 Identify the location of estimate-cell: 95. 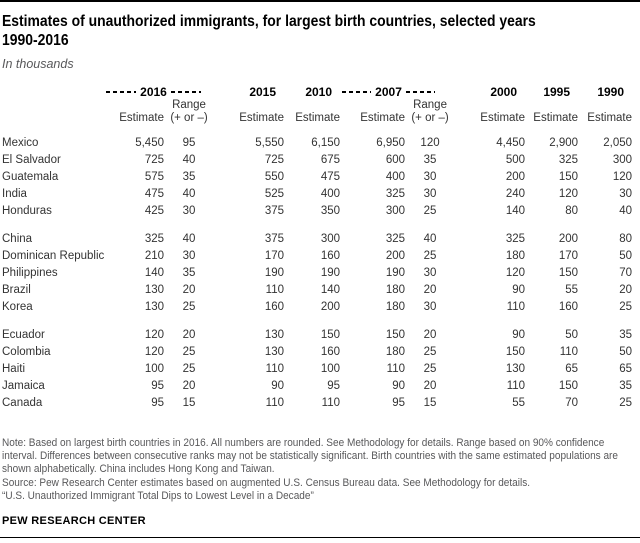
(399, 402).